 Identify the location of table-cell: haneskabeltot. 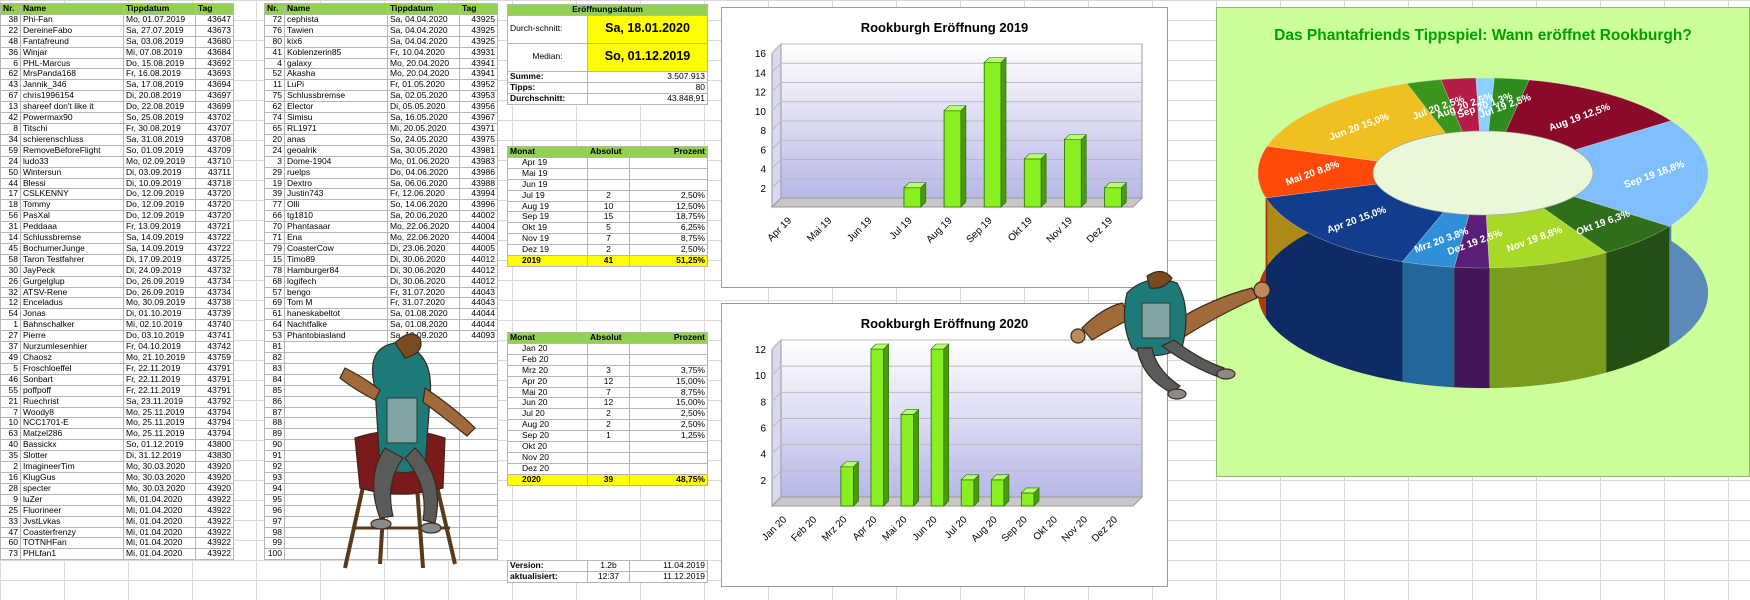
(336, 314).